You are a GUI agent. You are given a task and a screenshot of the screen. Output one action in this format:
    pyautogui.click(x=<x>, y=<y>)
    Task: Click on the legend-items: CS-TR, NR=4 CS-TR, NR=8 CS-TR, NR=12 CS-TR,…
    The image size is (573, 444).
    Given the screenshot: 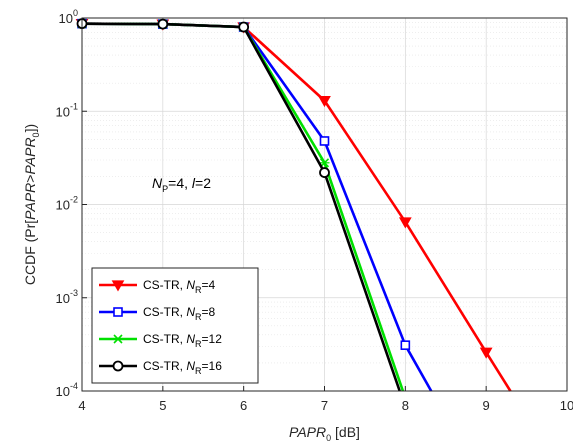 What is the action you would take?
    pyautogui.click(x=160, y=327)
    